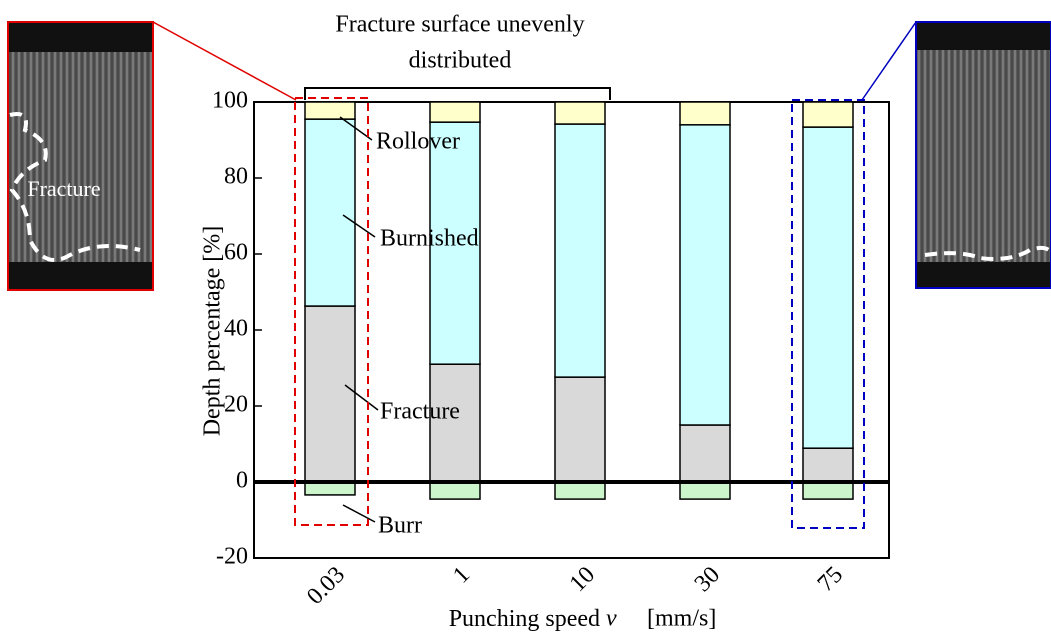  I want to click on bracket, so click(457, 93).